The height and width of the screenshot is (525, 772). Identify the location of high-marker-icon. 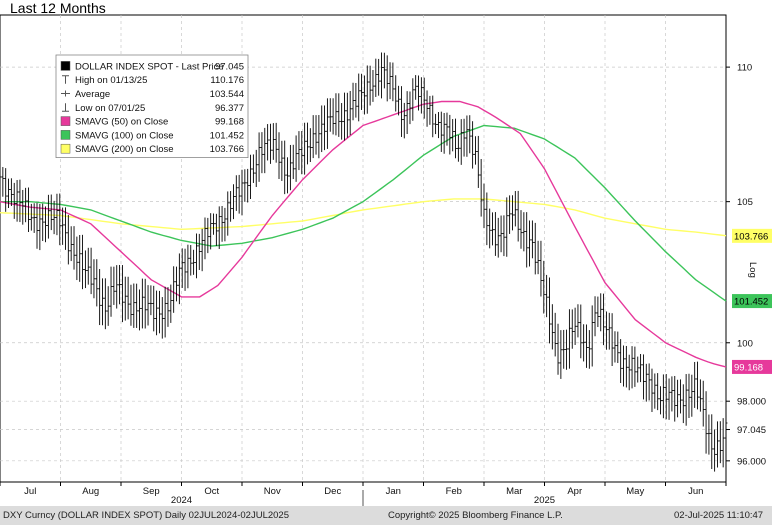
(65, 79).